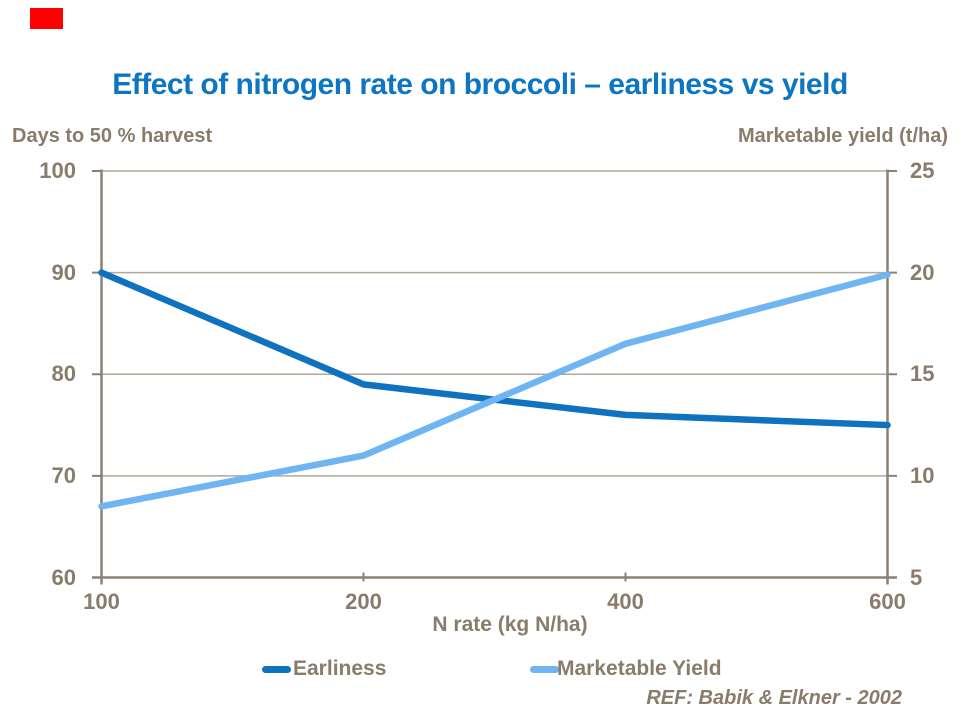  Describe the element at coordinates (625, 601) in the screenshot. I see `x-axis-tick-label: 400` at that location.